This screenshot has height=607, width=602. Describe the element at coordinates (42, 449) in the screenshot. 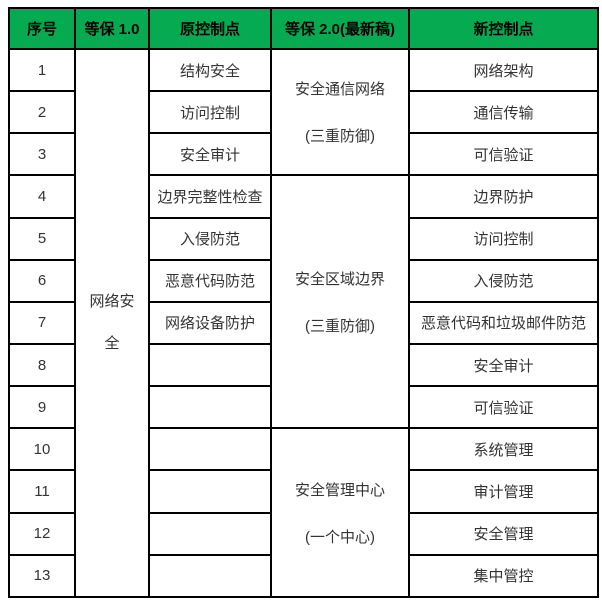

I see `row-number-cell: 10` at that location.